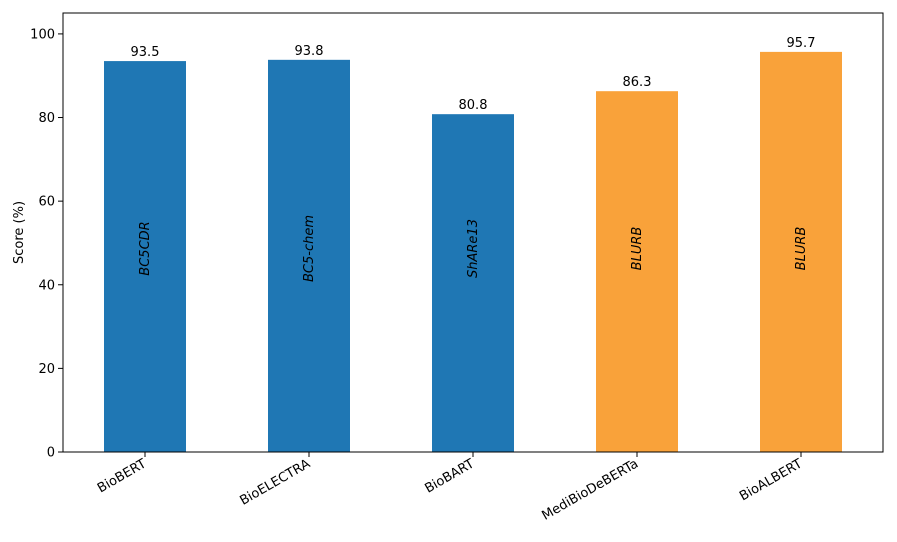  I want to click on bar-value-label: 93.5, so click(145, 52).